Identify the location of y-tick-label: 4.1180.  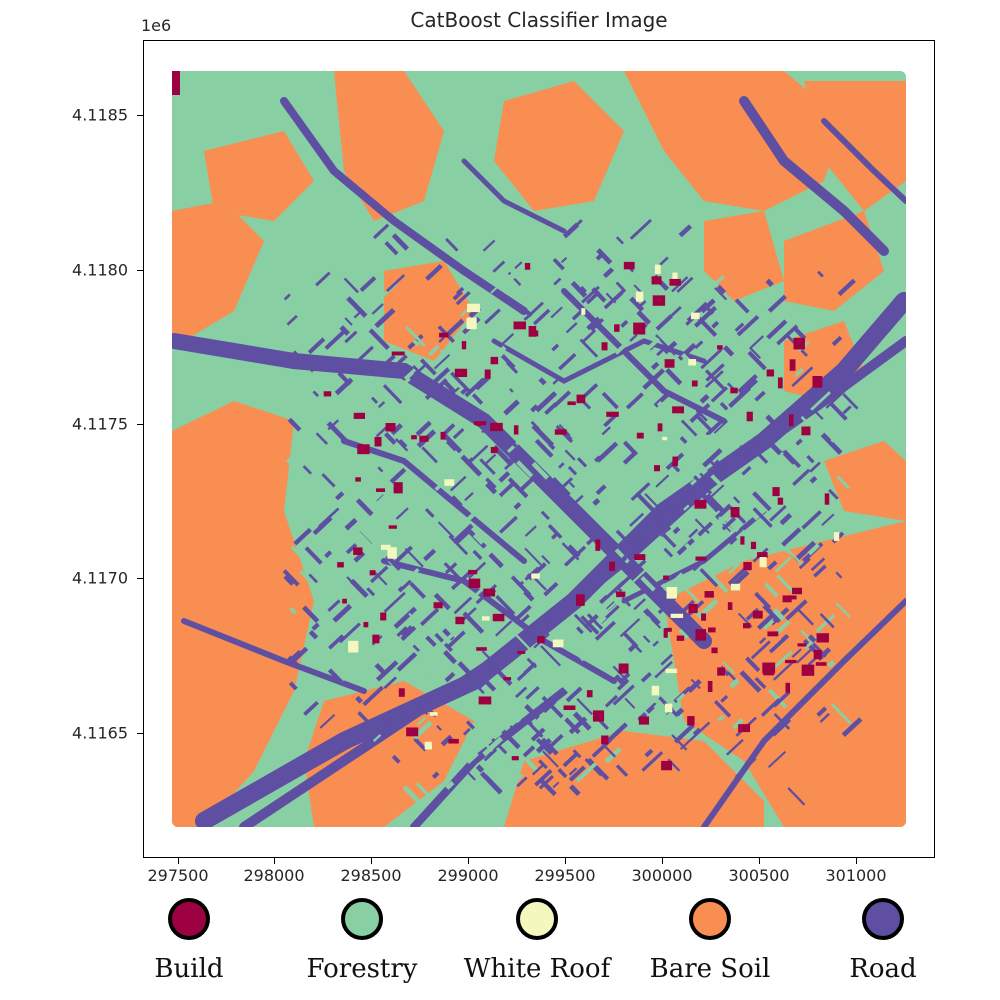
(100, 270).